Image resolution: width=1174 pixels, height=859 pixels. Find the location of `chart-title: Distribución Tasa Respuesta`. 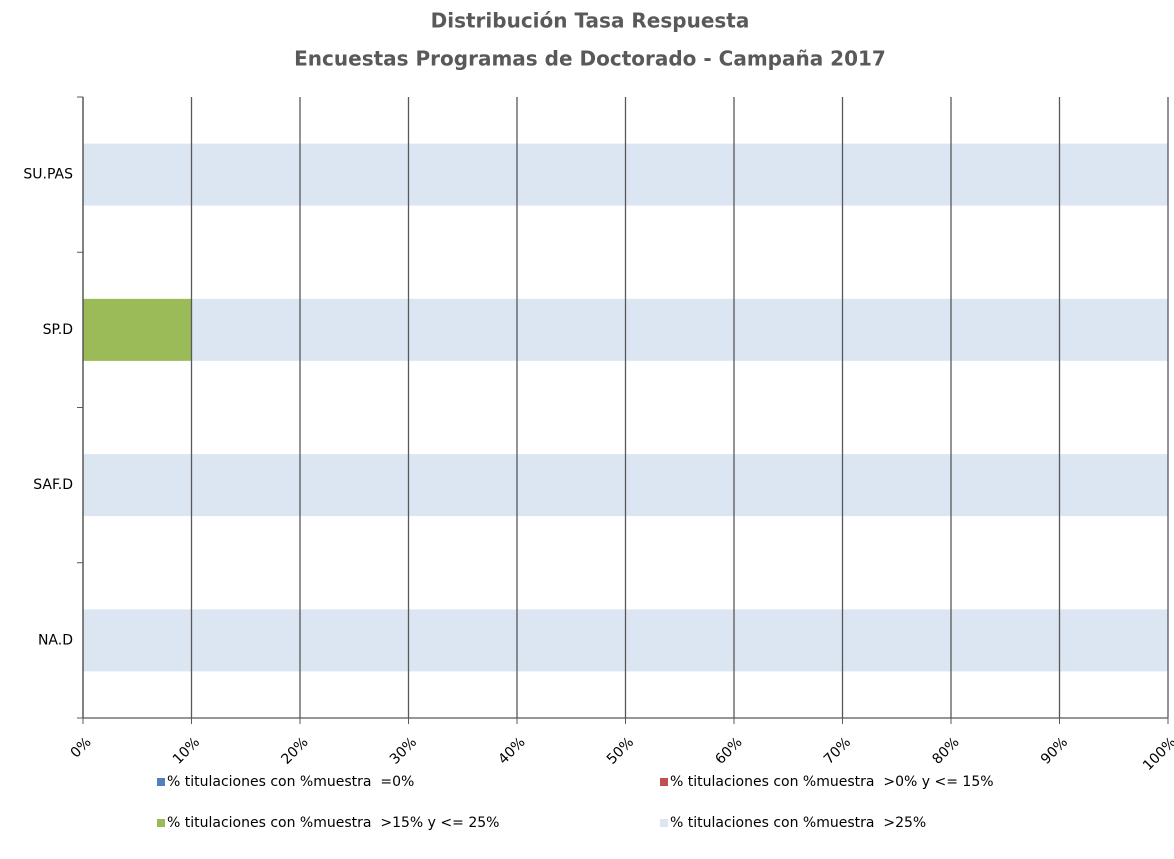

chart-title: Distribución Tasa Respuesta is located at coordinates (590, 21).